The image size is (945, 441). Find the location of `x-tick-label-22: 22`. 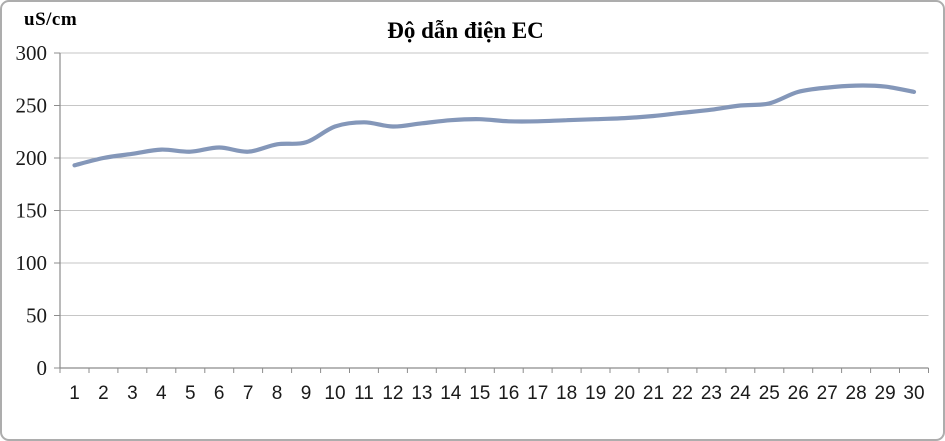

x-tick-label-22: 22 is located at coordinates (682, 393).